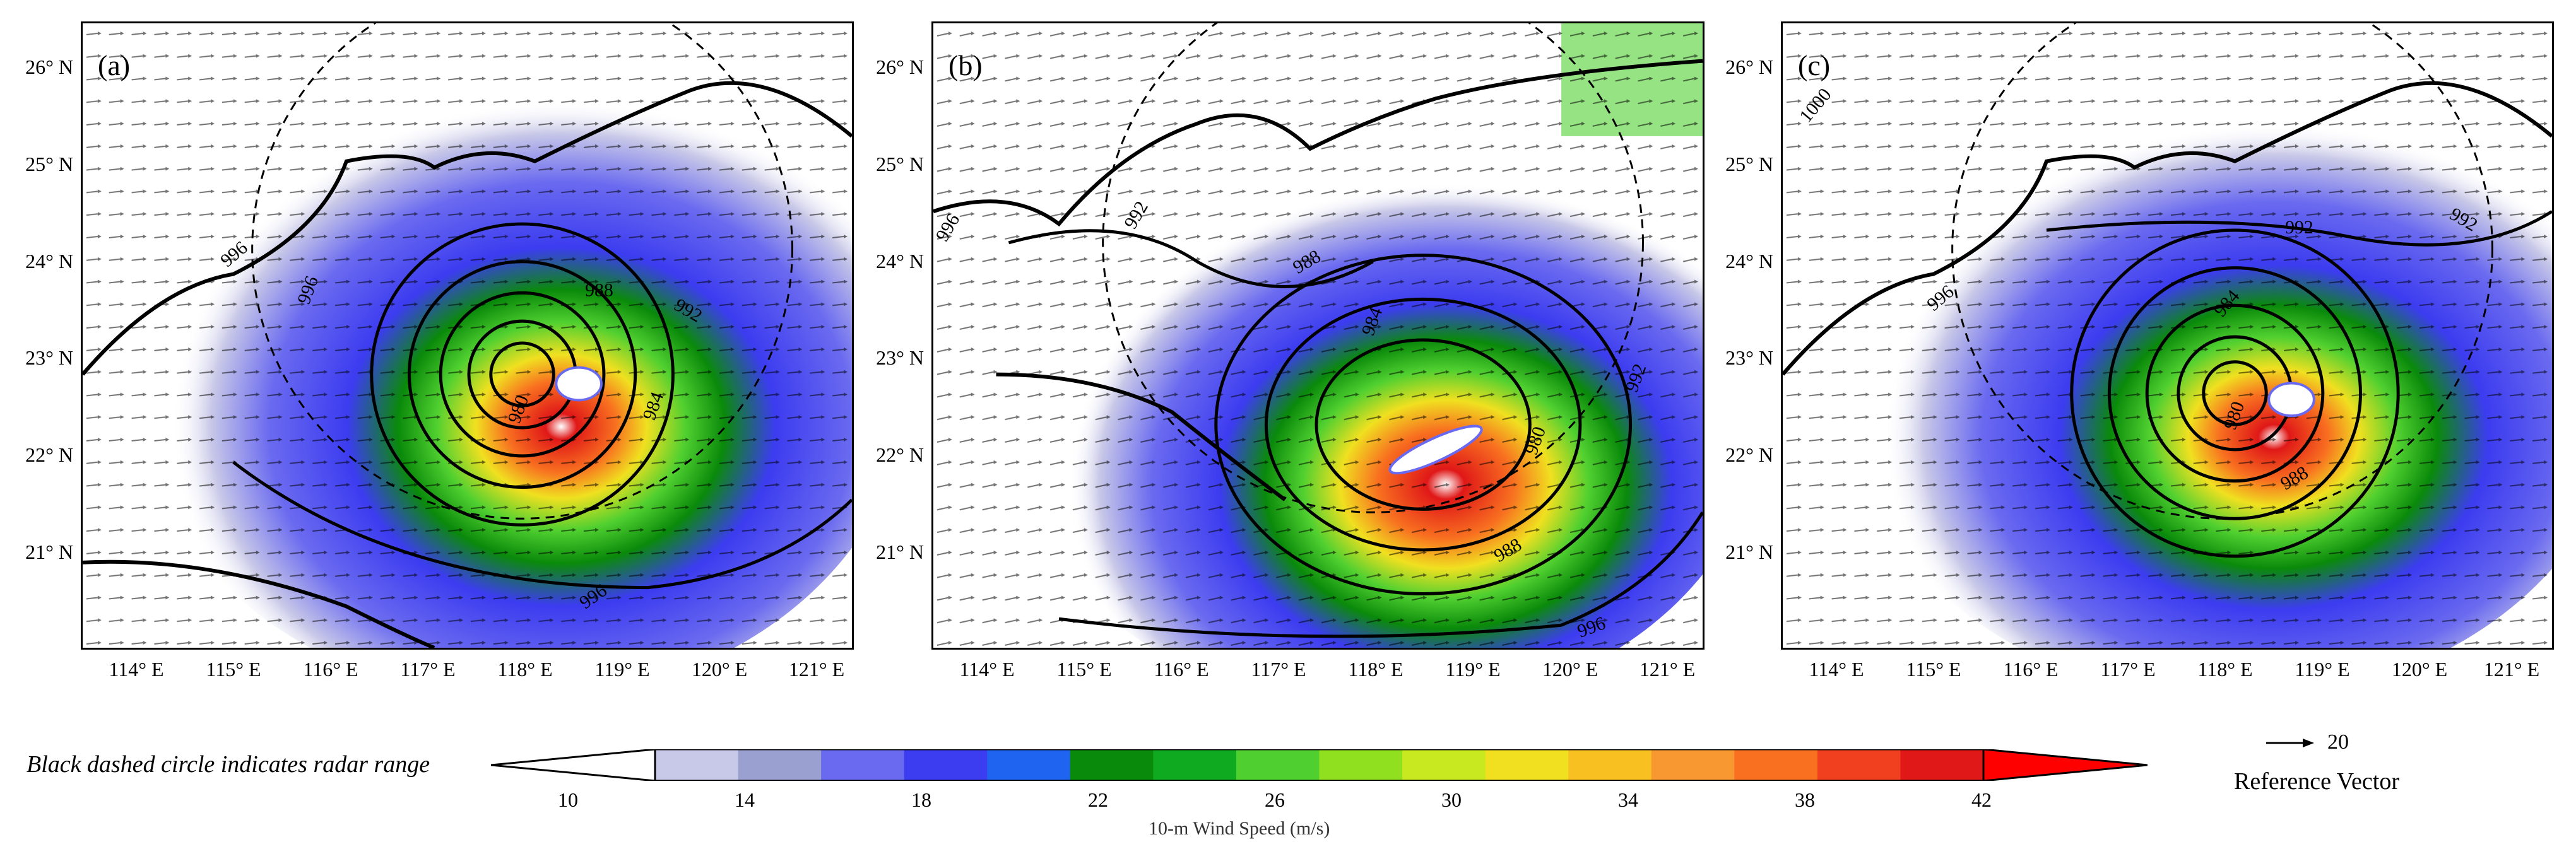 This screenshot has width=2576, height=842. What do you see at coordinates (468, 229) in the screenshot?
I see `coastline-a` at bounding box center [468, 229].